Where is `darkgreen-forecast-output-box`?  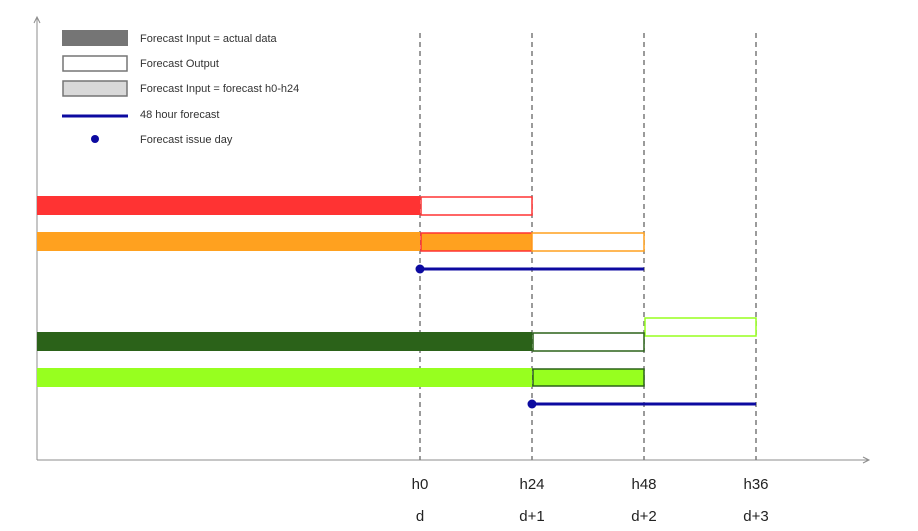
darkgreen-forecast-output-box is located at coordinates (588, 342).